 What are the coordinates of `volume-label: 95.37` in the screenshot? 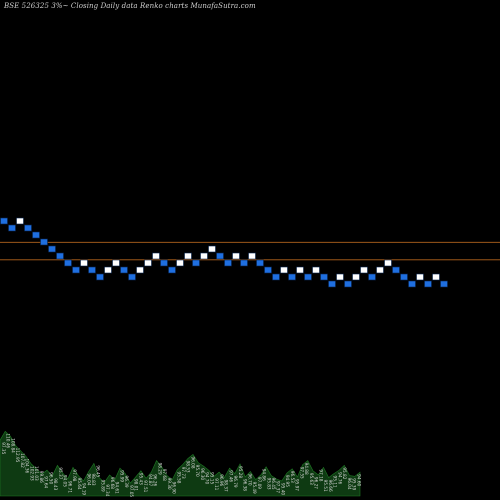 It's located at (60, 473).